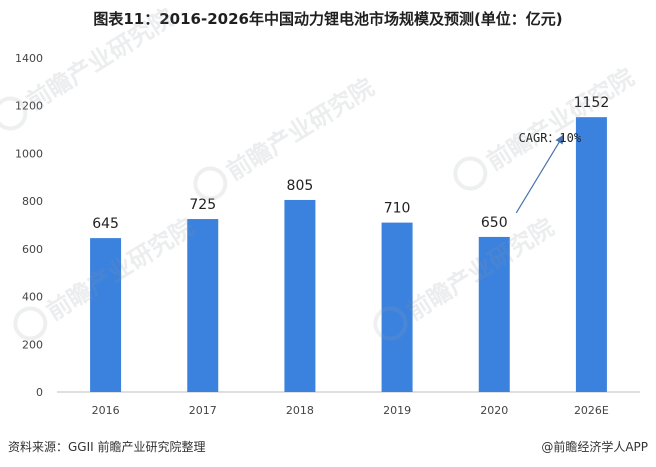 The height and width of the screenshot is (467, 656). I want to click on x-tick-label: 2020, so click(494, 410).